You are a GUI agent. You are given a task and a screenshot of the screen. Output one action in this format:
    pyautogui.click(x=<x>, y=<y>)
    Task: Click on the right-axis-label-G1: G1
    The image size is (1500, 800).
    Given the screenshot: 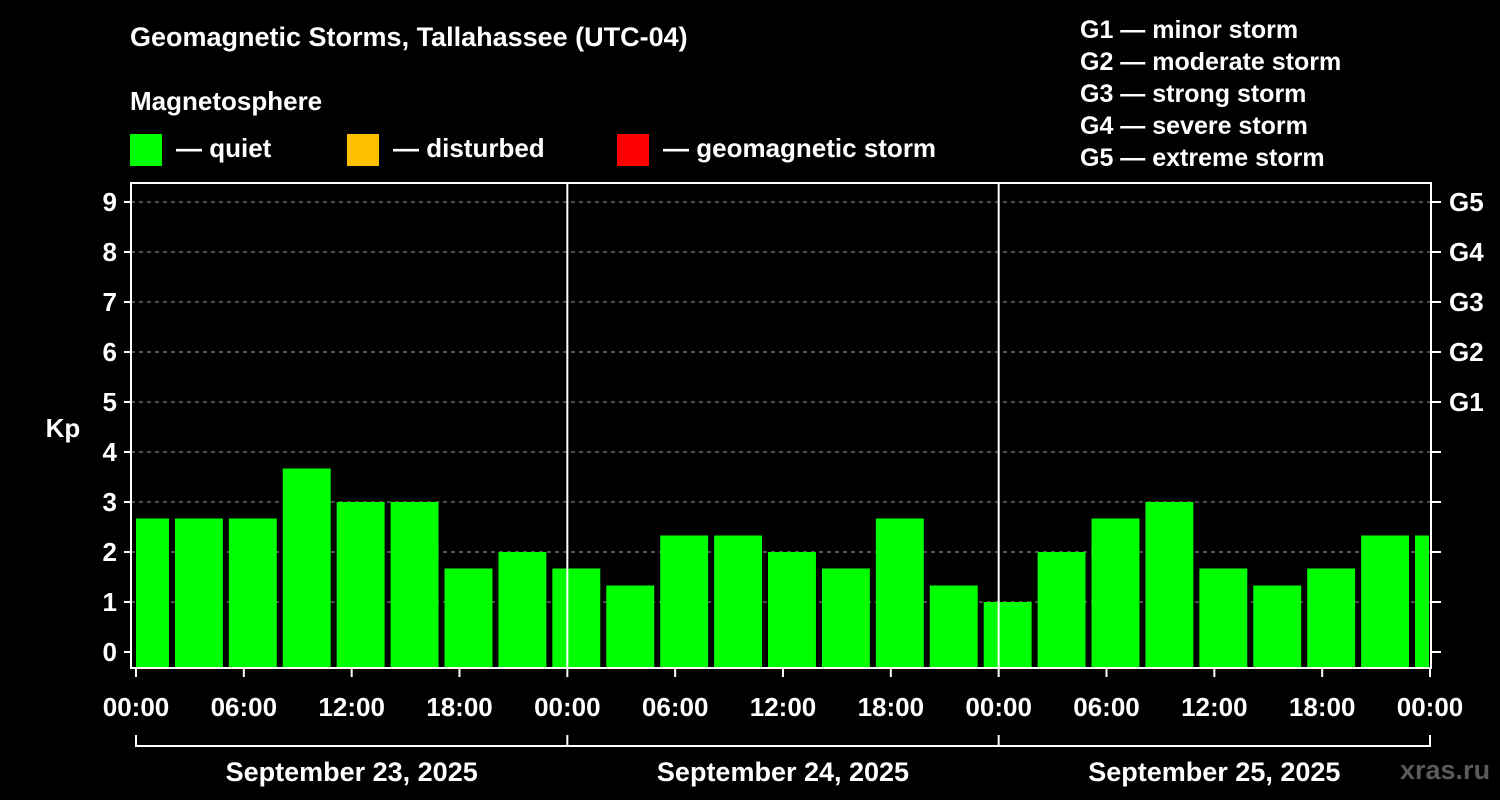 What is the action you would take?
    pyautogui.click(x=1466, y=402)
    